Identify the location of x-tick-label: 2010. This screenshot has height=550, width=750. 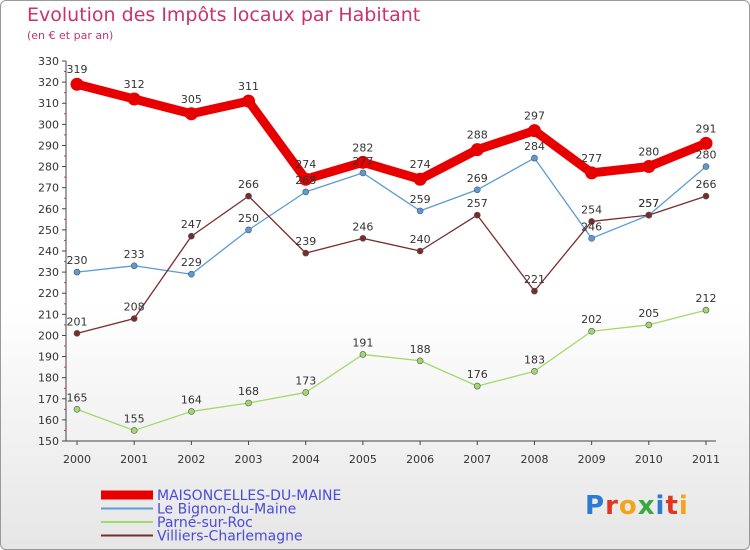
(649, 459).